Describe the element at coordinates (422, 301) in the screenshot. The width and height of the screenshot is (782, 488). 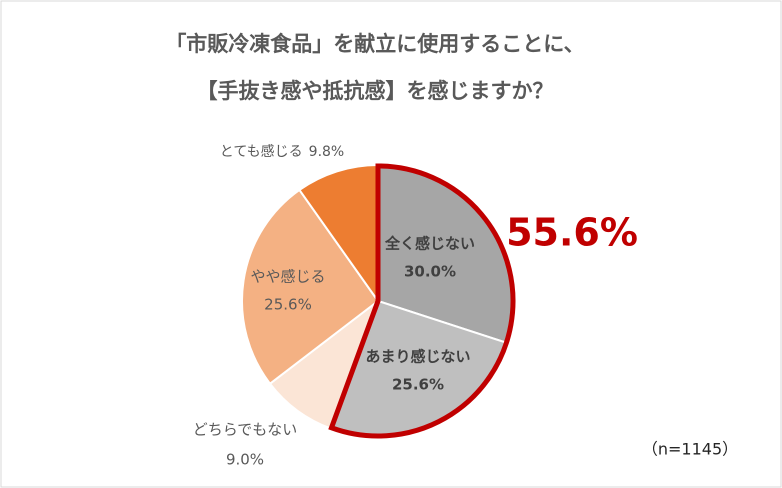
I see `highlight-outline` at that location.